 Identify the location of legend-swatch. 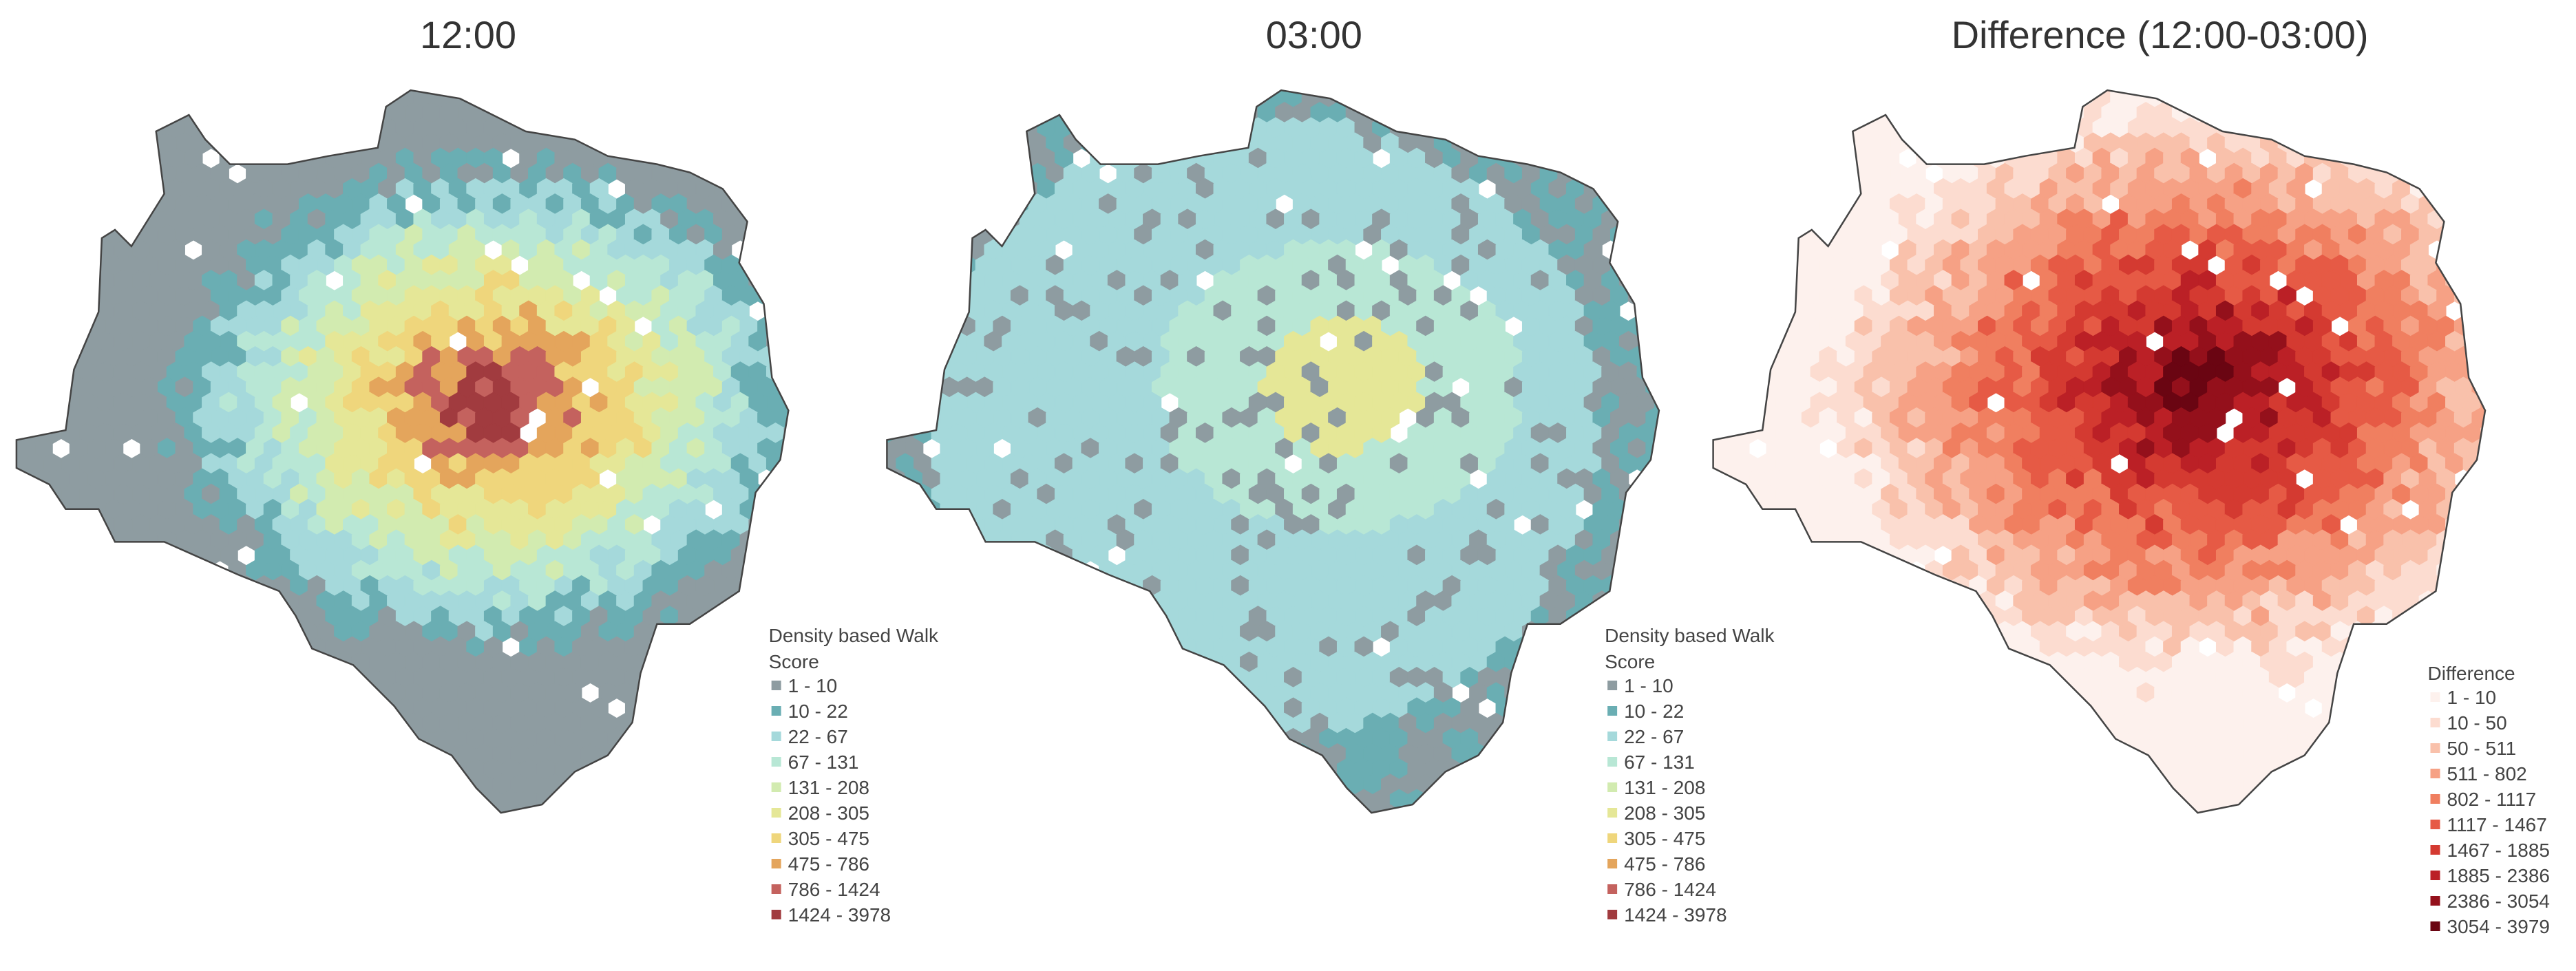
(776, 736).